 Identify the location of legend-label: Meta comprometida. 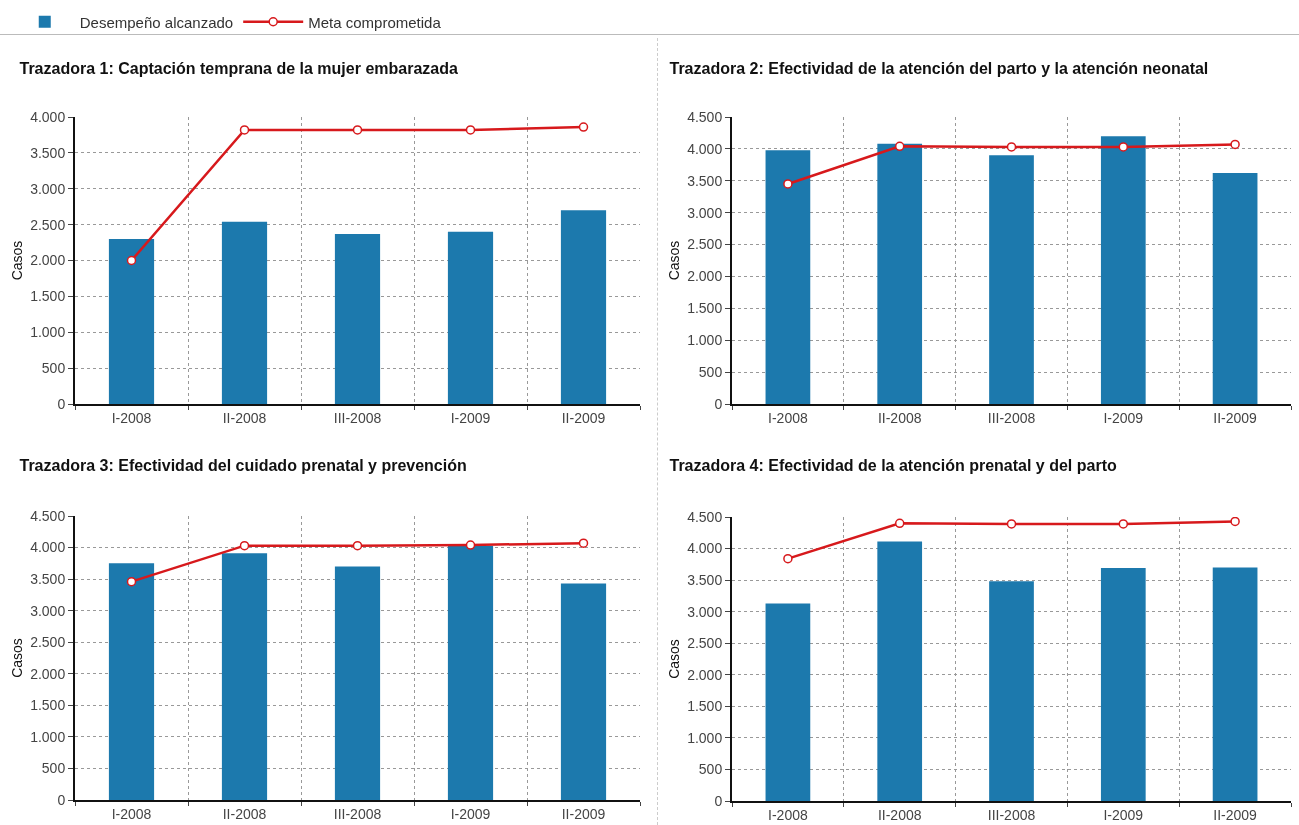
(375, 22).